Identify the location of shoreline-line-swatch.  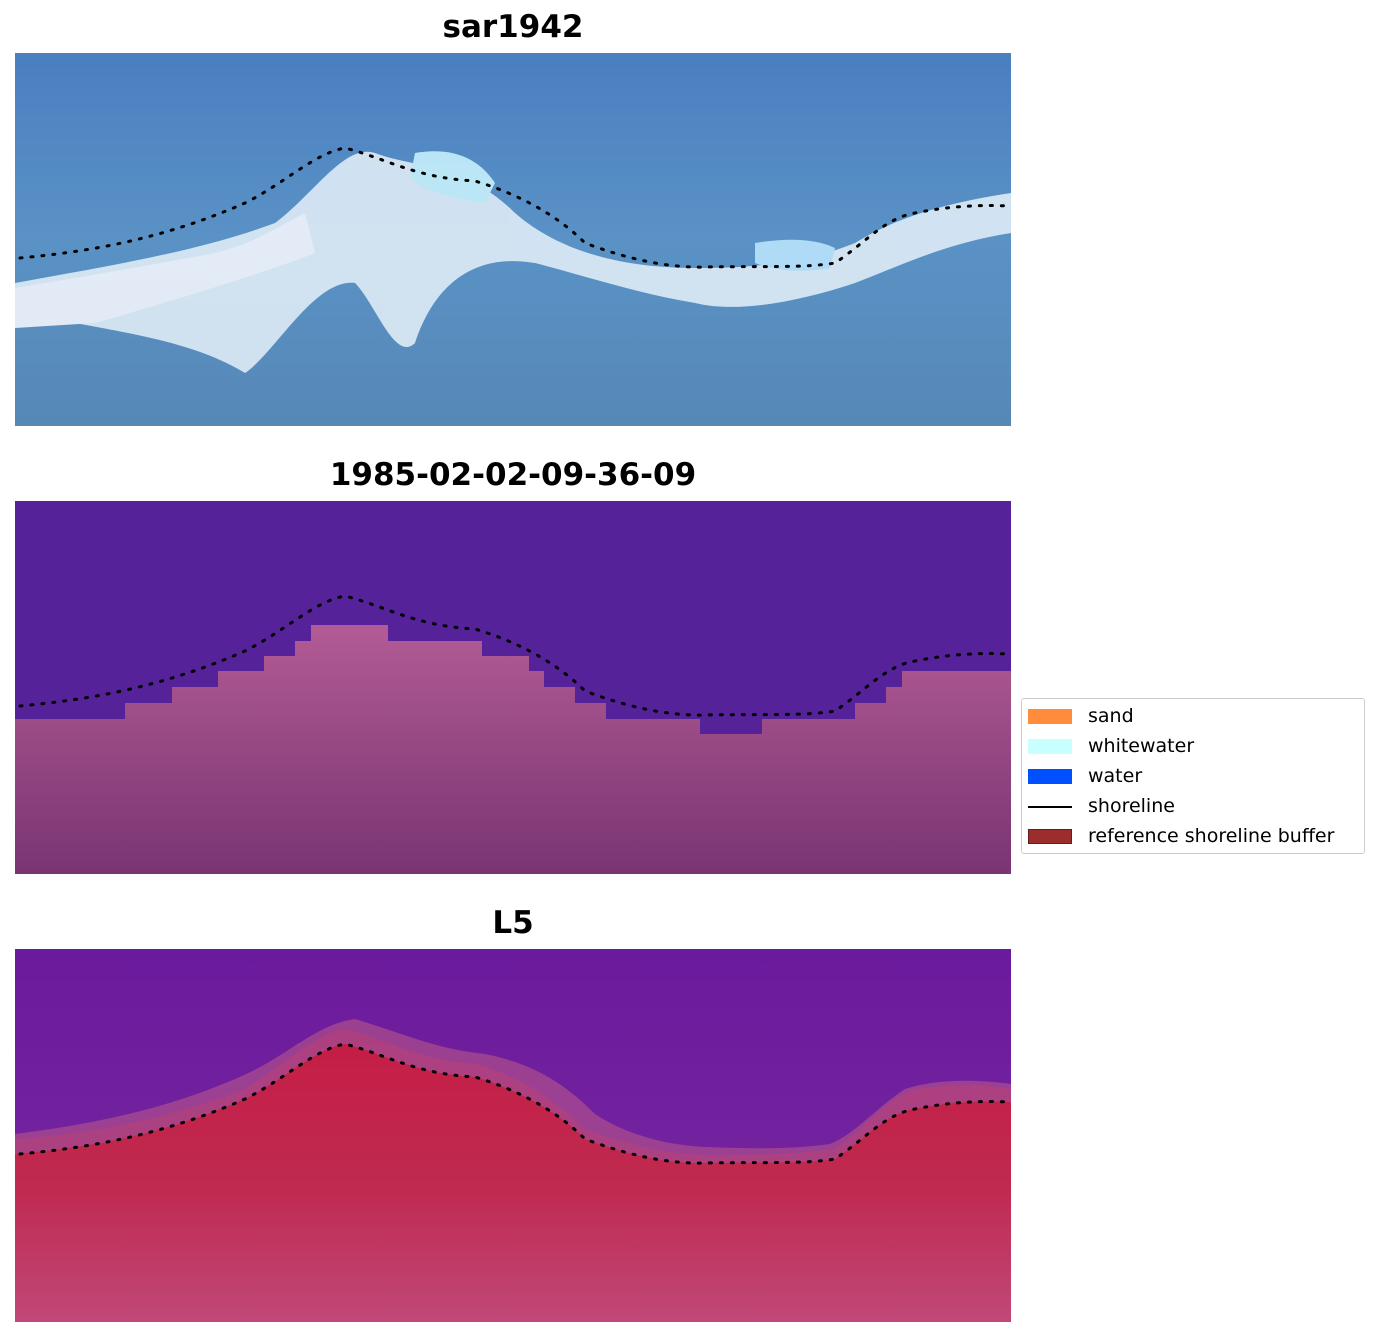
(1050, 806).